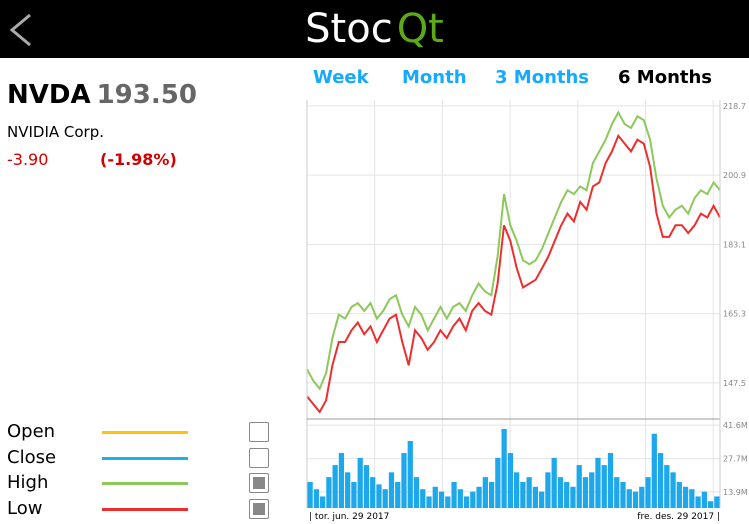 The height and width of the screenshot is (524, 749). I want to click on stock-heading: NVDA 193.50, so click(102, 95).